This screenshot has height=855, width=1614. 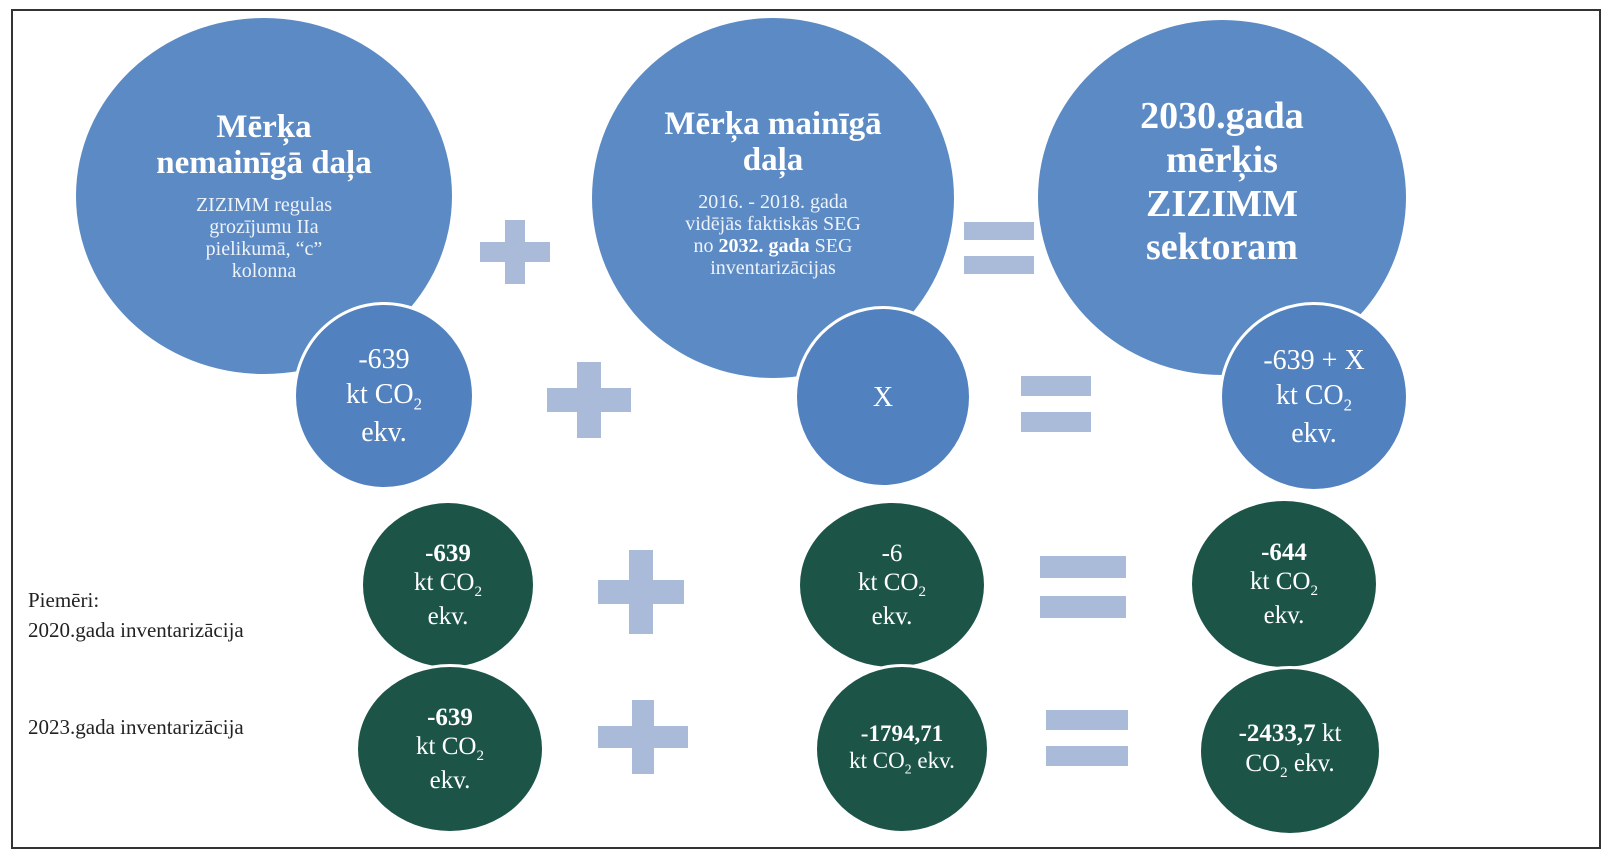 I want to click on fixed-part-value: -639 kt CO2 ekv., so click(x=384, y=396).